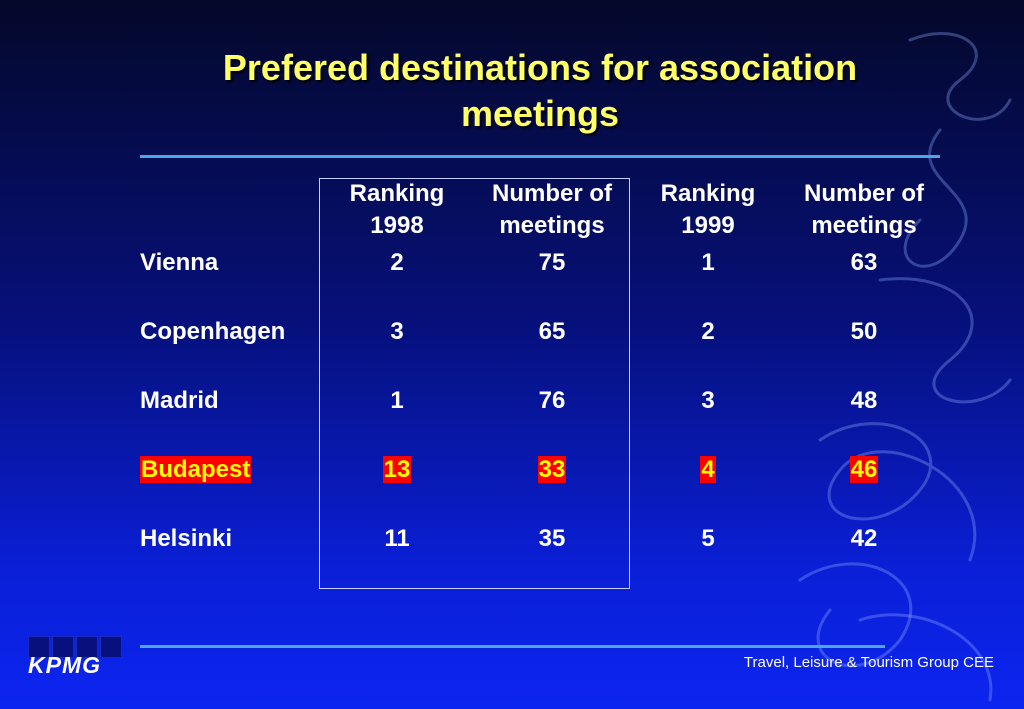  What do you see at coordinates (75, 647) in the screenshot?
I see `logo-blocks` at bounding box center [75, 647].